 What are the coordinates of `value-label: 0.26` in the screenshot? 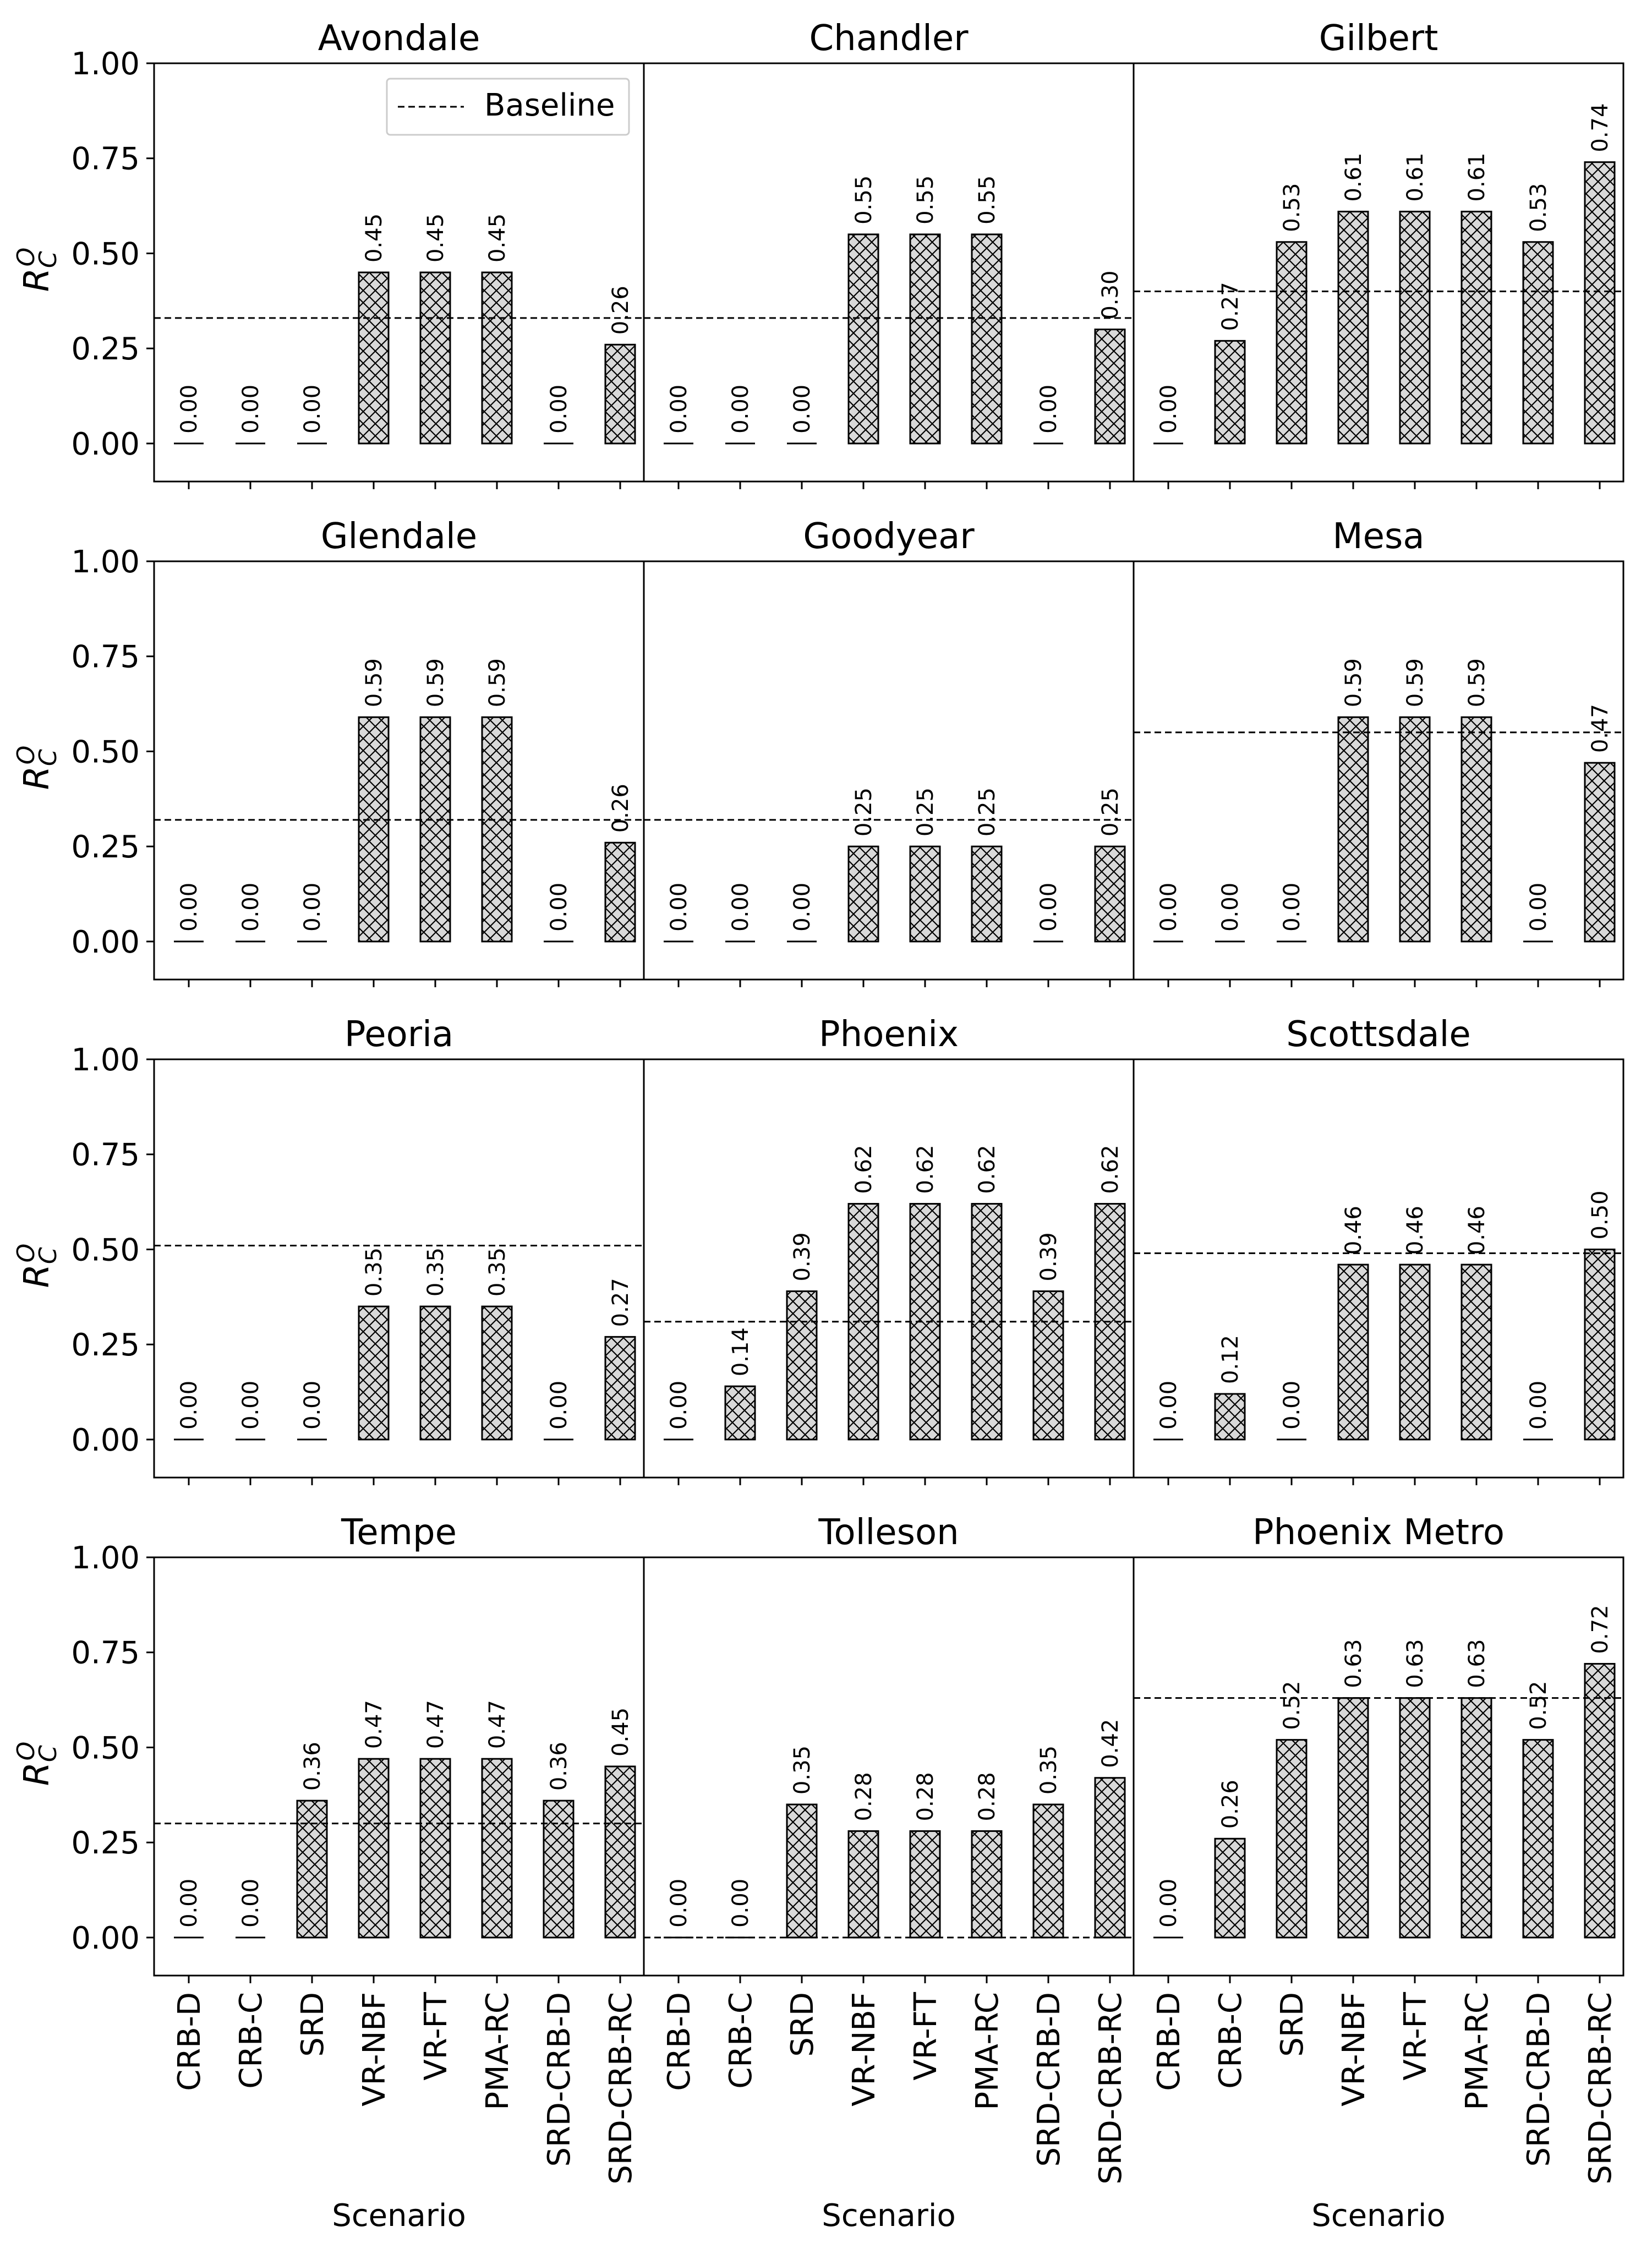 It's located at (620, 310).